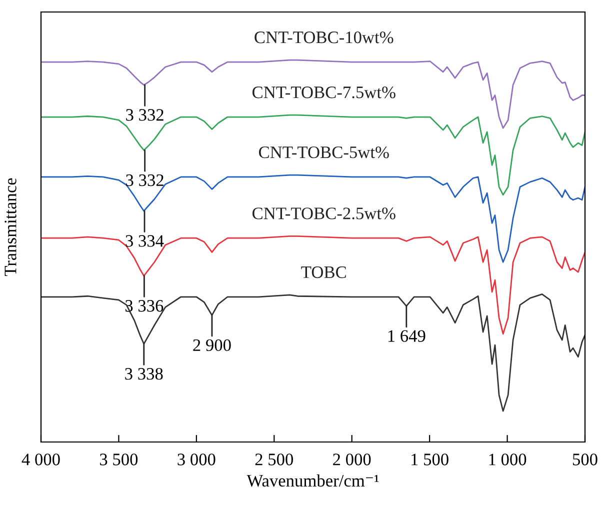 The image size is (603, 508). Describe the element at coordinates (312, 480) in the screenshot. I see `x-axis-title: Wavenumber/cm⁻¹` at that location.